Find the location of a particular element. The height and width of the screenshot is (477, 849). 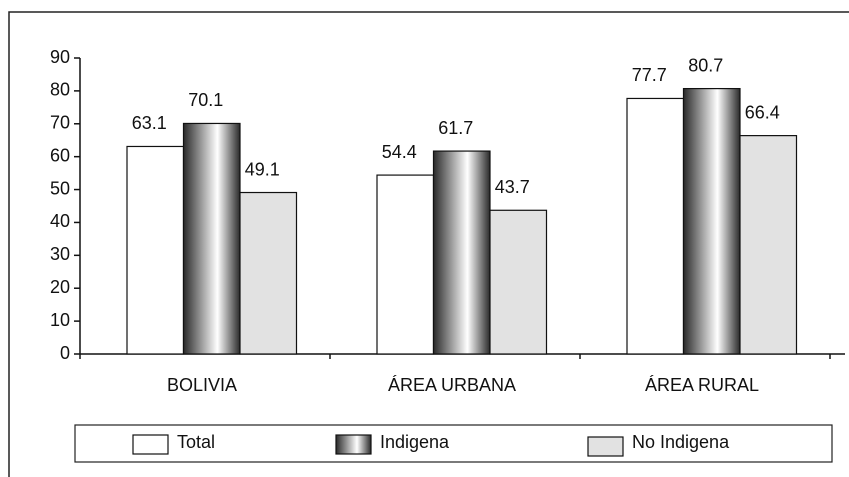

y-tick-label: 10 is located at coordinates (60, 320).